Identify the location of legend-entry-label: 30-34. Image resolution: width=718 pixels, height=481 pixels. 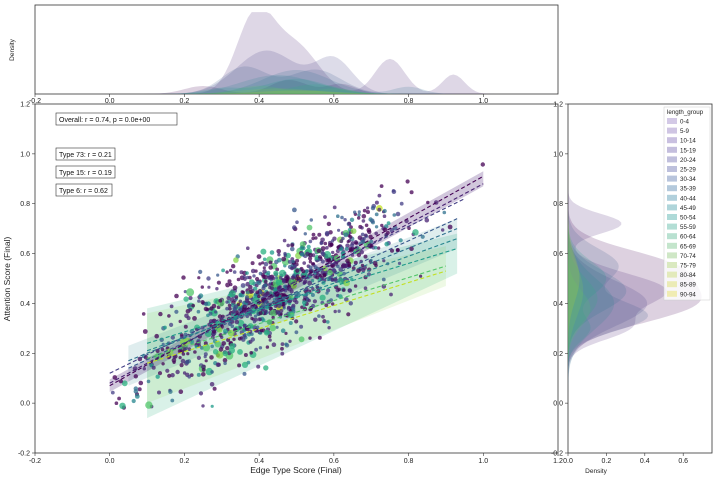
(688, 179).